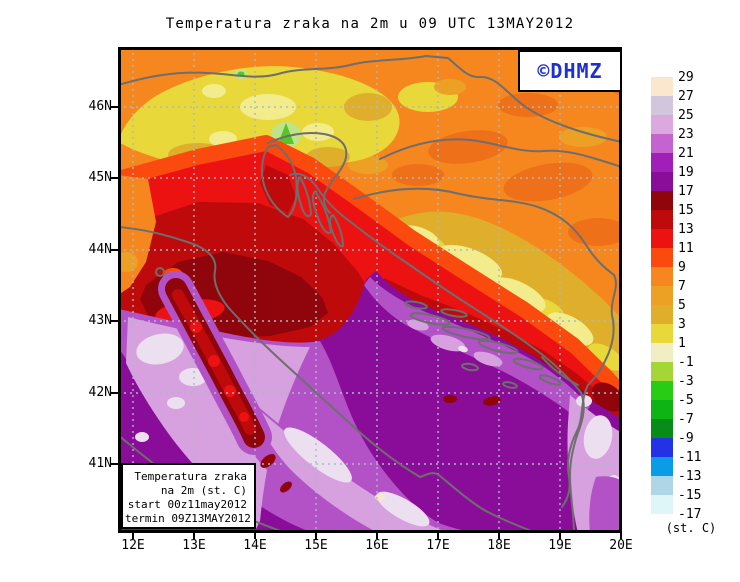  I want to click on colorbar-level-label: 27, so click(686, 96).